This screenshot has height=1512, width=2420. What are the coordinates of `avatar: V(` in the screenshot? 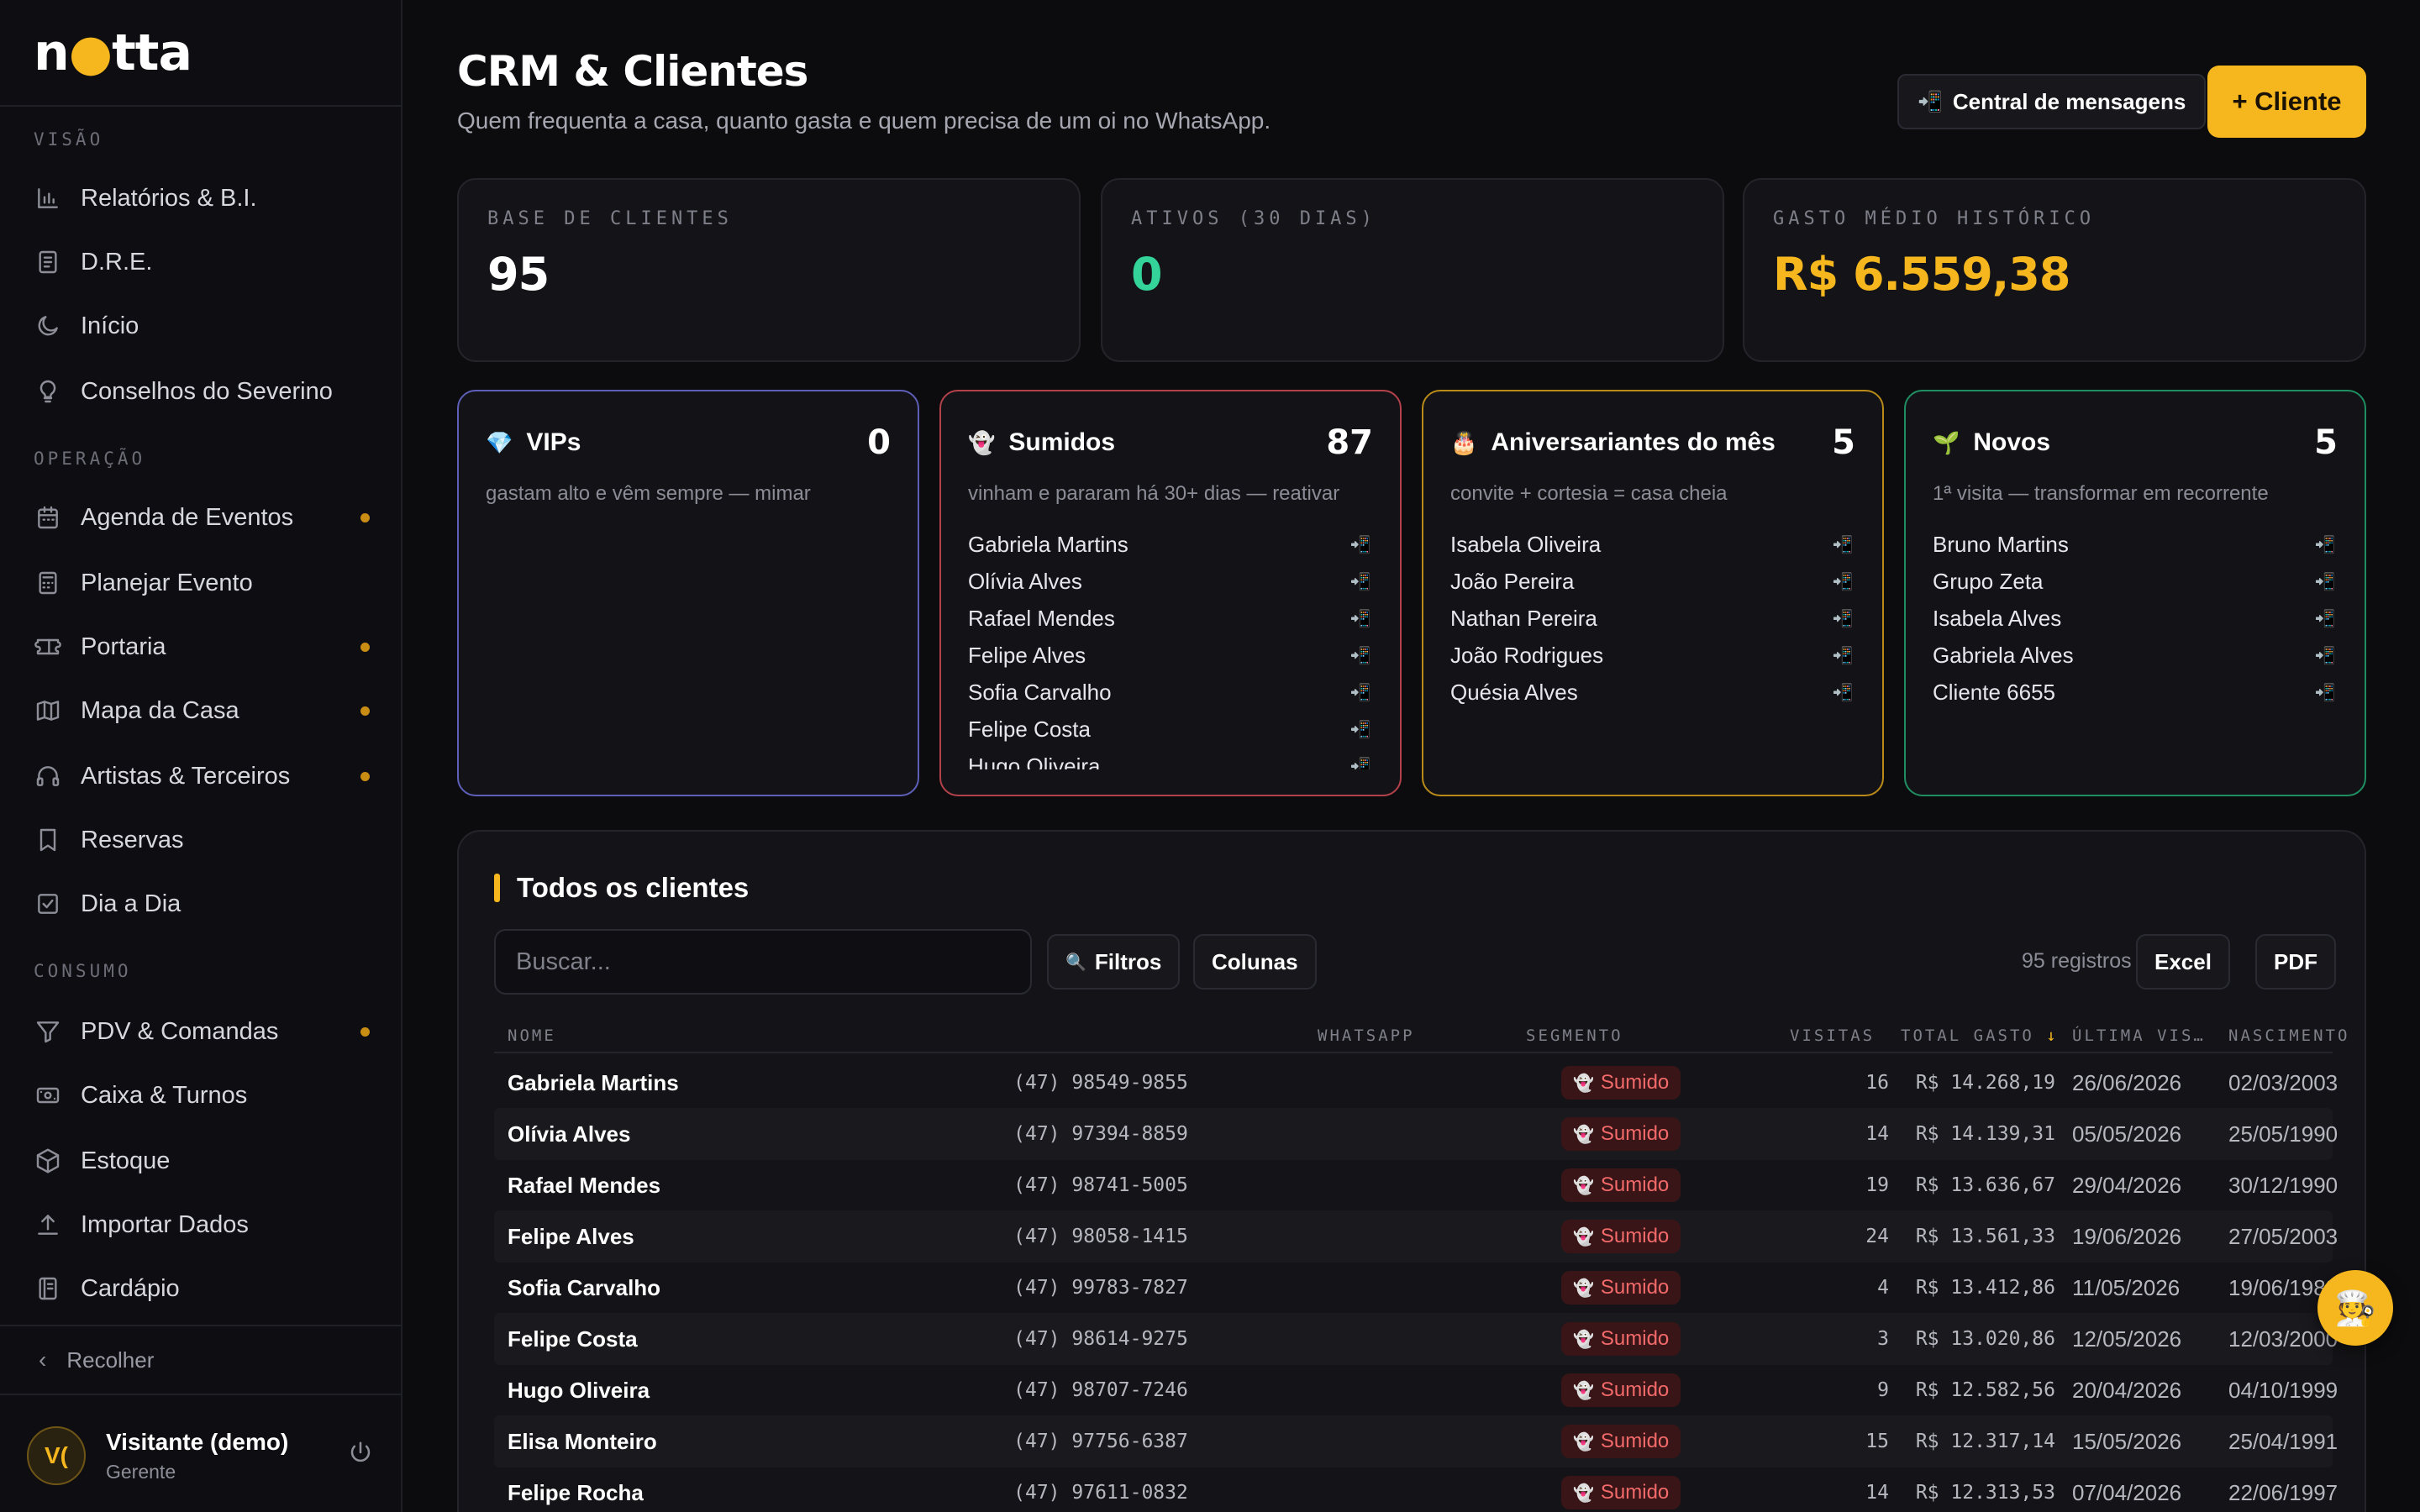 It's located at (56, 1455).